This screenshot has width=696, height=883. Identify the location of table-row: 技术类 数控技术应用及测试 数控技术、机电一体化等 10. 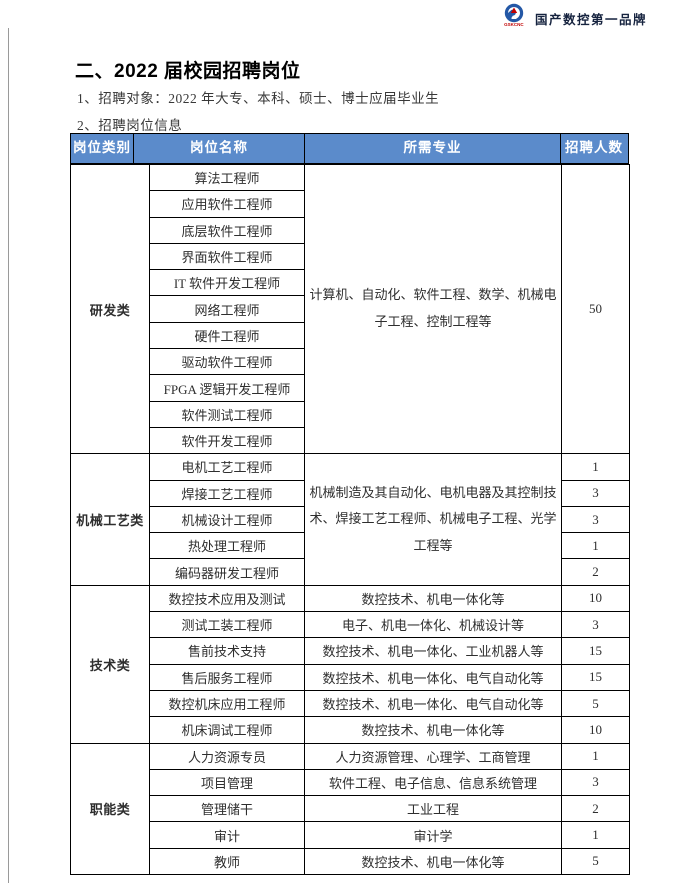
(350, 664).